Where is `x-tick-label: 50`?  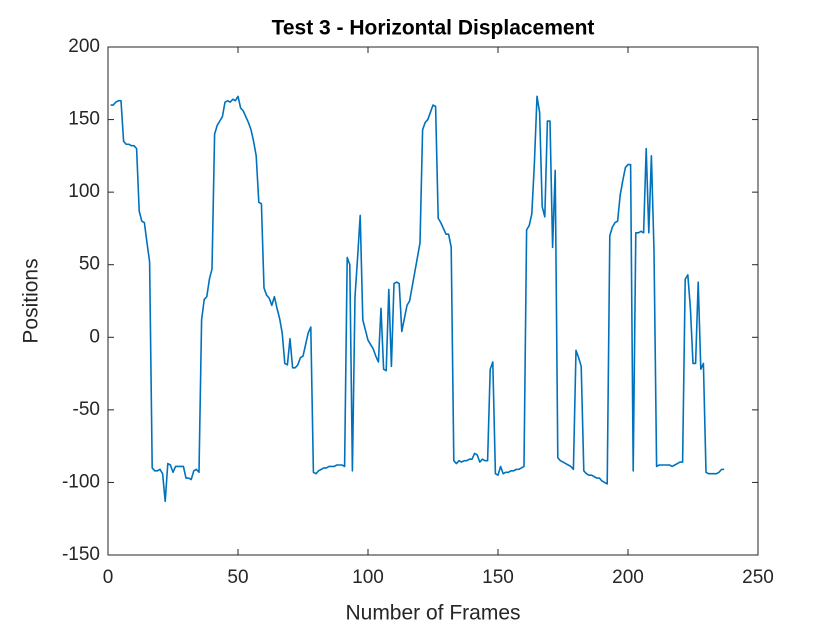
x-tick-label: 50 is located at coordinates (237, 577).